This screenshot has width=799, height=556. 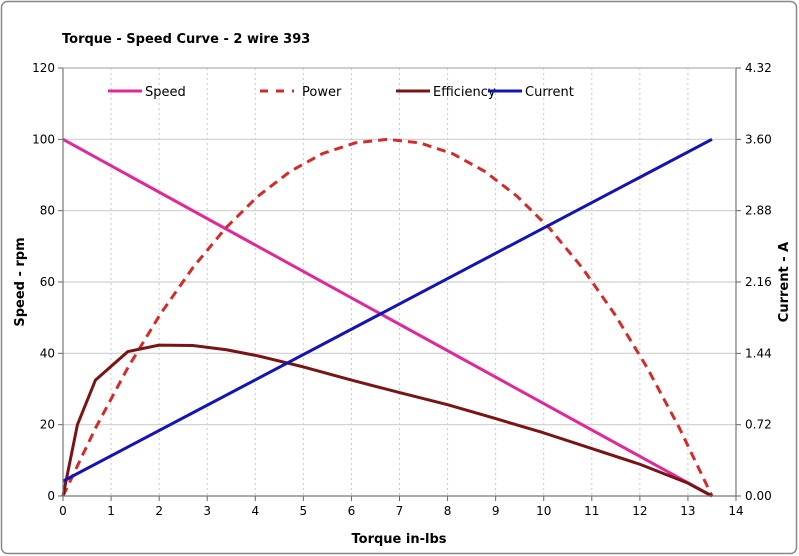 What do you see at coordinates (758, 353) in the screenshot?
I see `y2-tick-label: 1.44` at bounding box center [758, 353].